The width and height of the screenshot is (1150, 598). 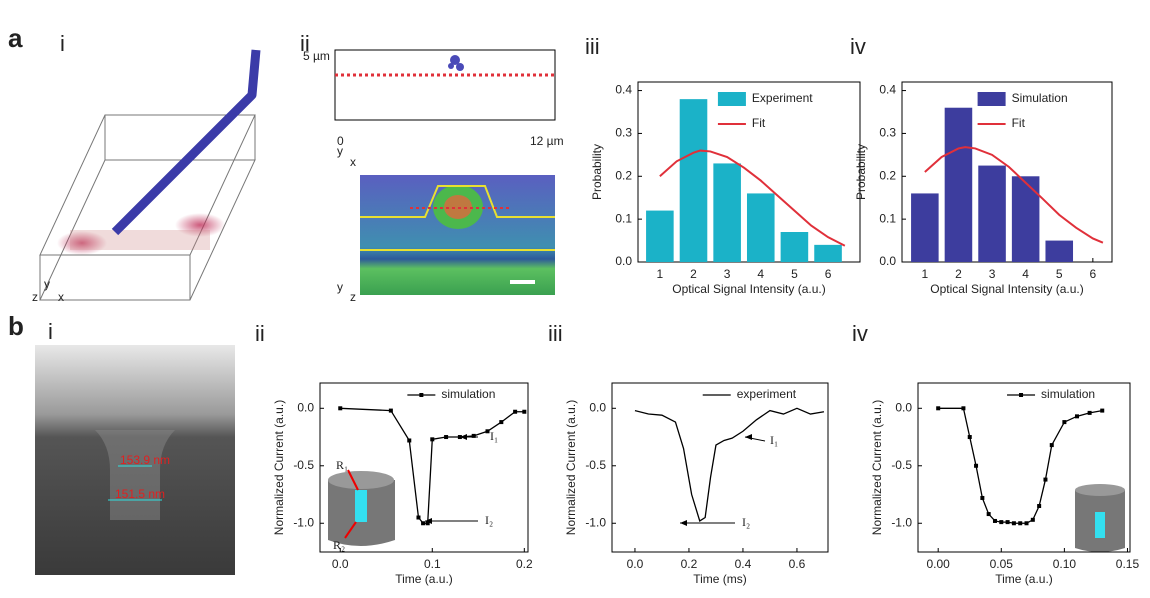 I want to click on measurement: 153.9 nm, so click(x=145, y=460).